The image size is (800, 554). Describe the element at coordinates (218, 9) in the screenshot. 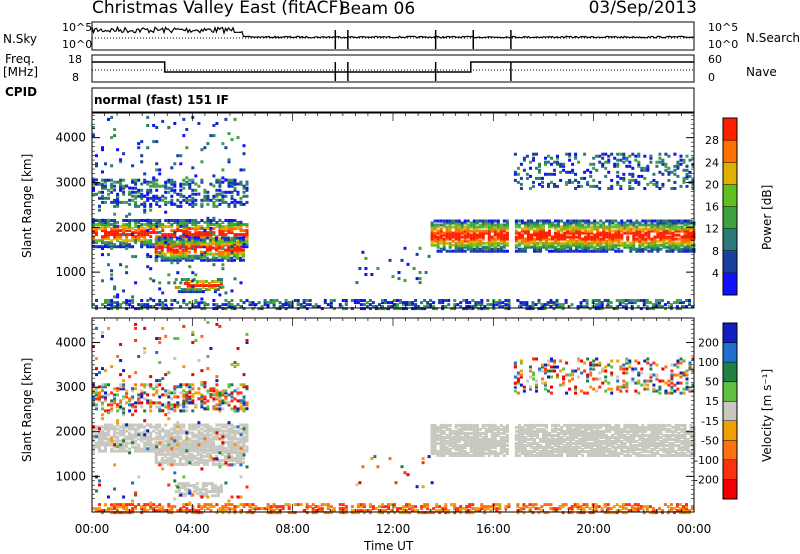

I see `chart-title: Christmas Valley East (fitACF)` at that location.